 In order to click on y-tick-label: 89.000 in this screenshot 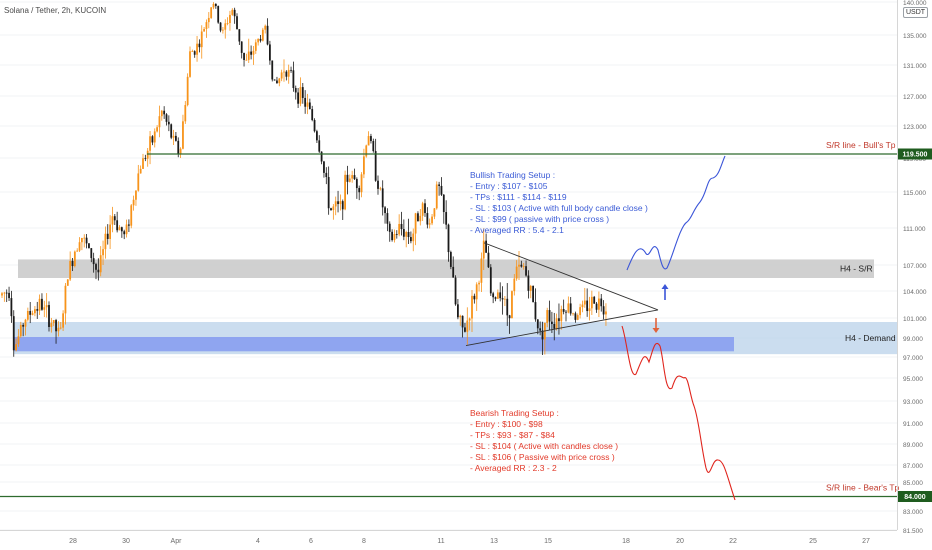, I will do `click(913, 445)`.